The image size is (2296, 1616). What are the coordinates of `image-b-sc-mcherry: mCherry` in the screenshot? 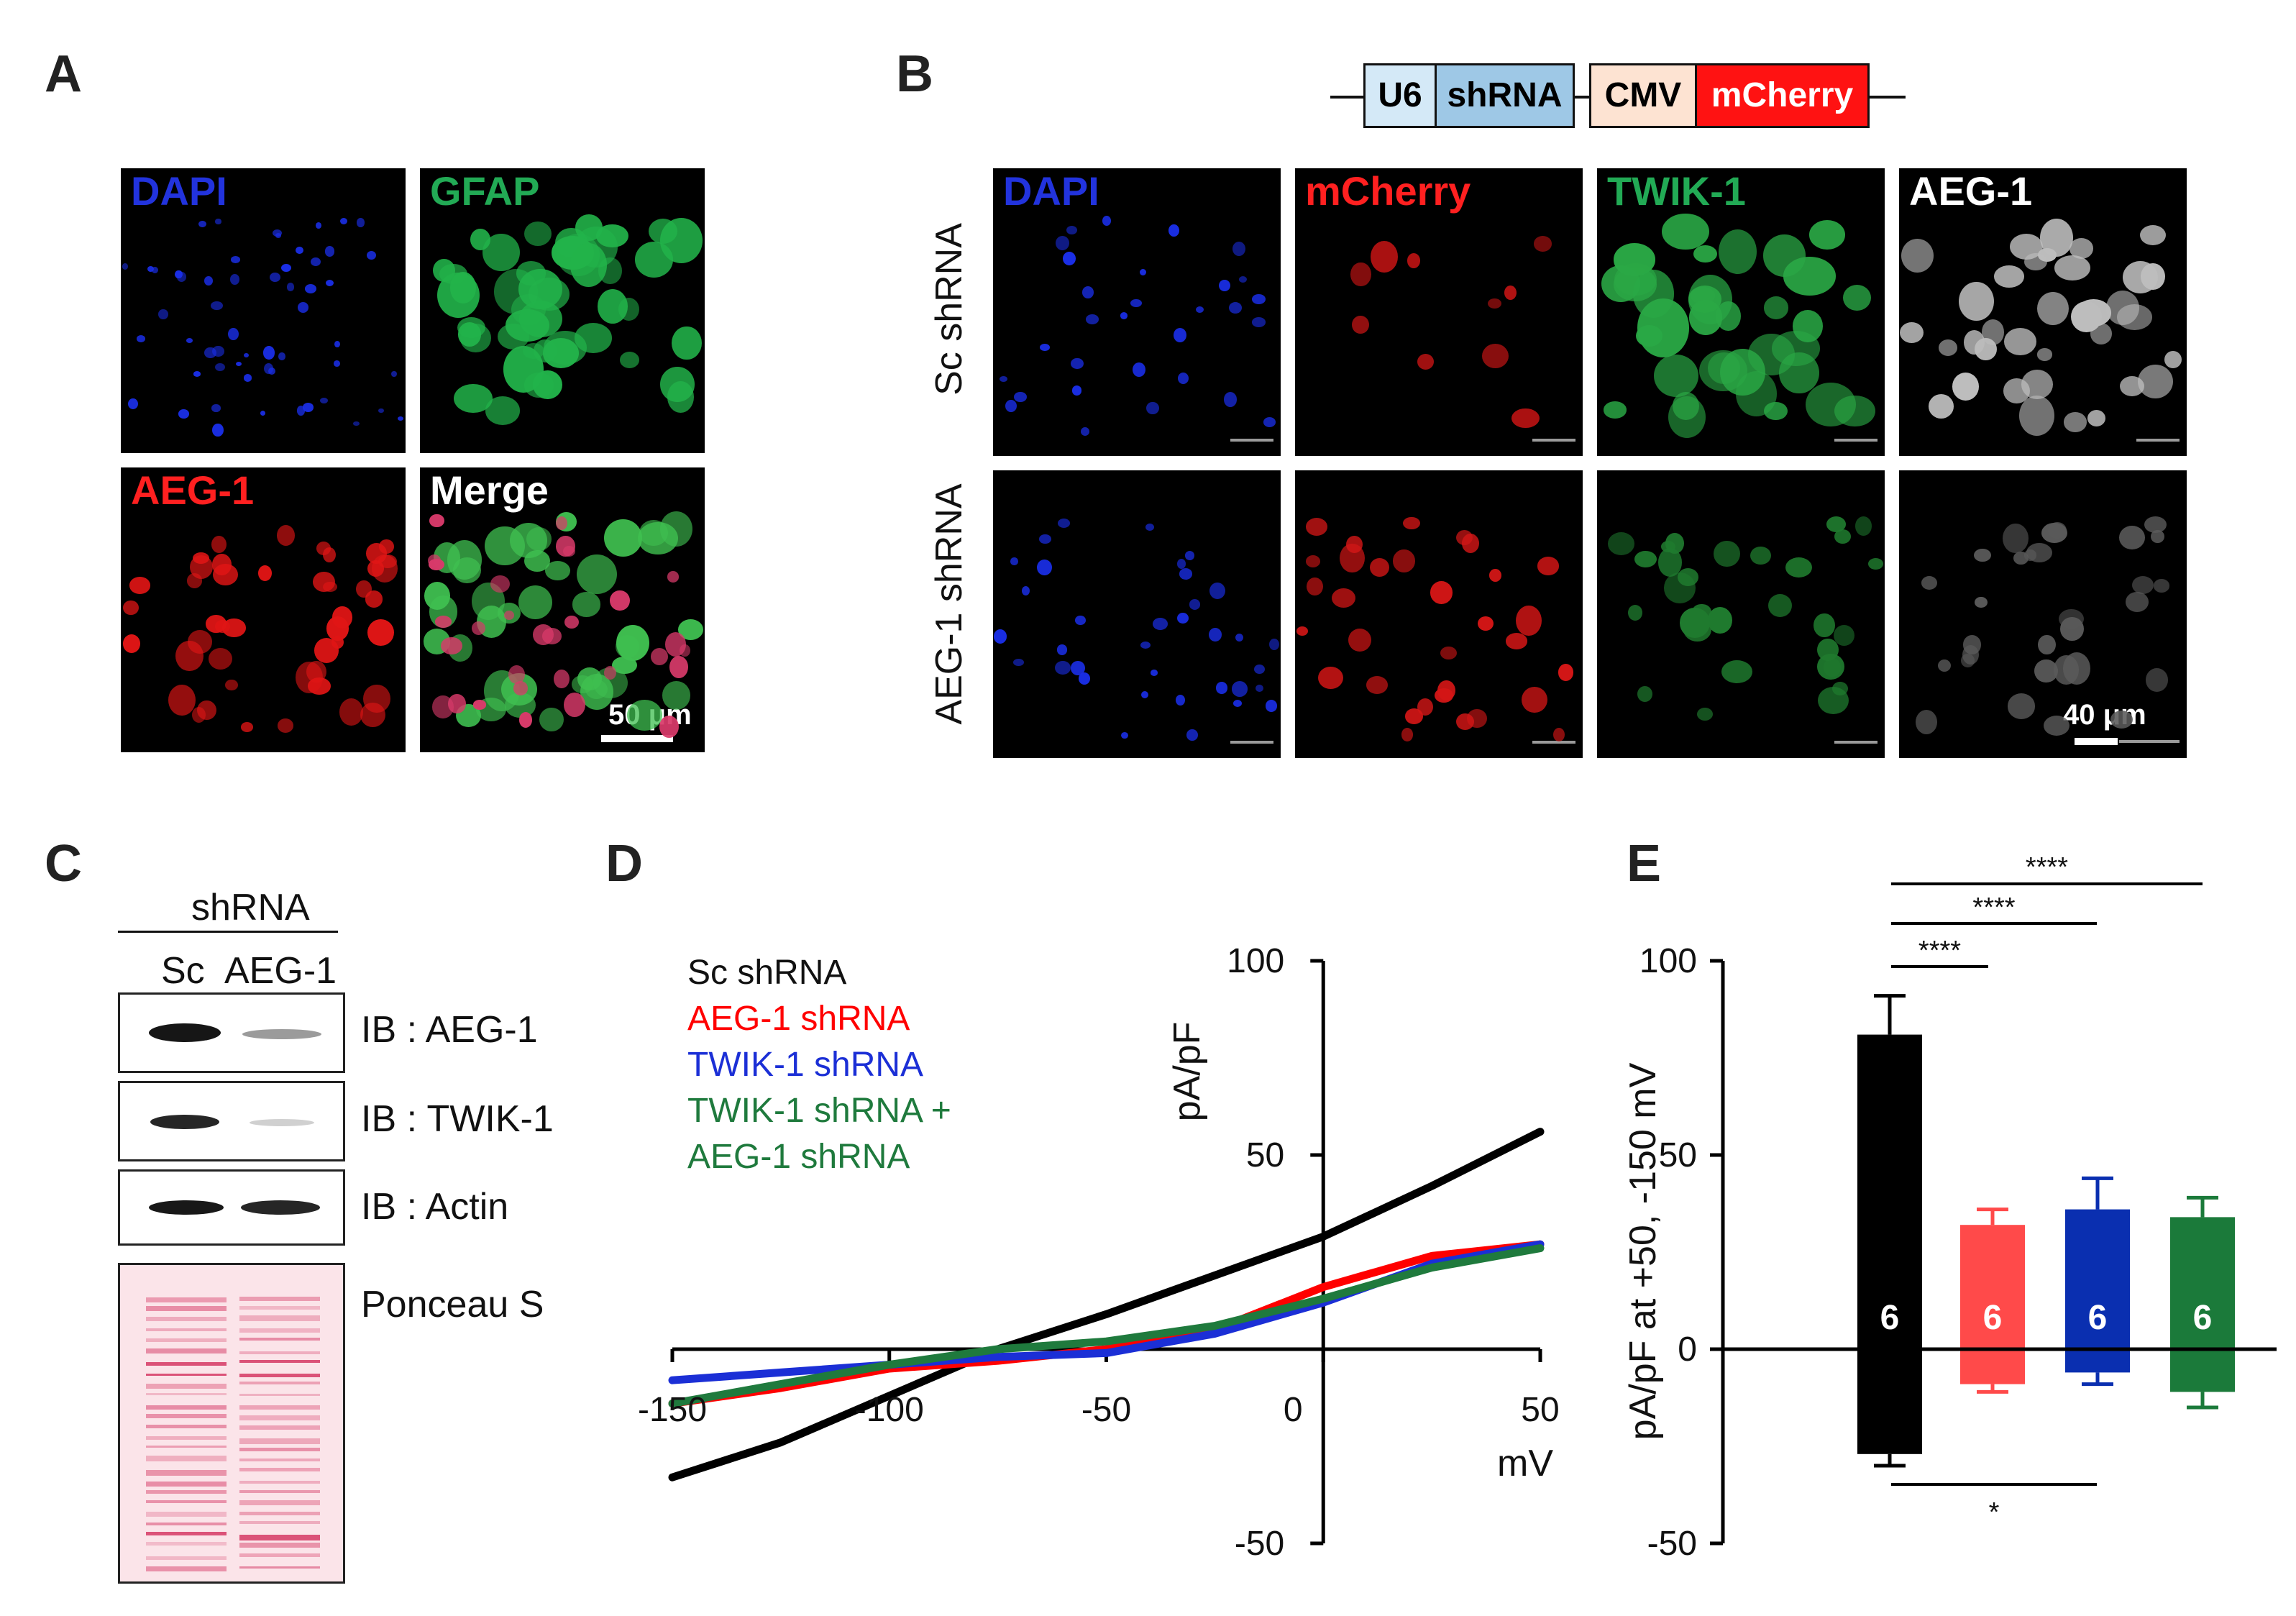 It's located at (1439, 312).